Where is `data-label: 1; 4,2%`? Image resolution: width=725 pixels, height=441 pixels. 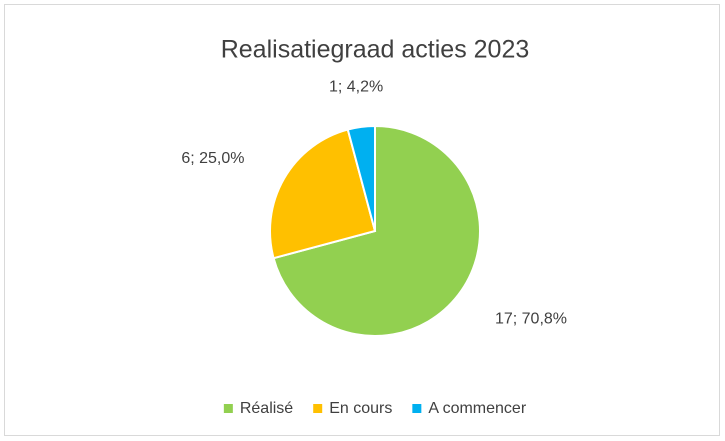
data-label: 1; 4,2% is located at coordinates (356, 87).